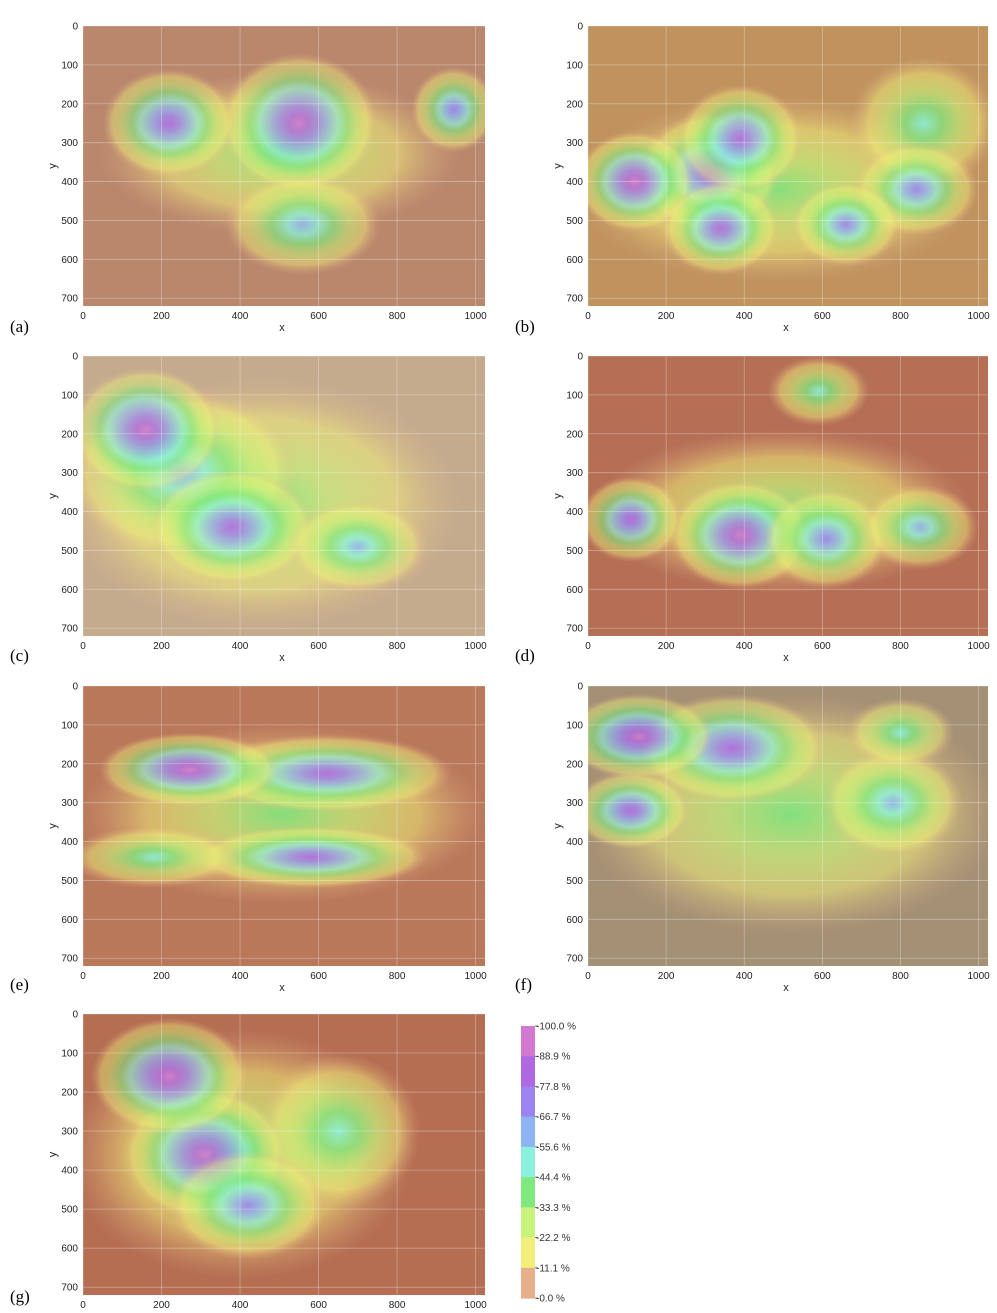 This screenshot has width=997, height=1313. What do you see at coordinates (553, 1117) in the screenshot?
I see `colorbar-label: -66.7 %` at bounding box center [553, 1117].